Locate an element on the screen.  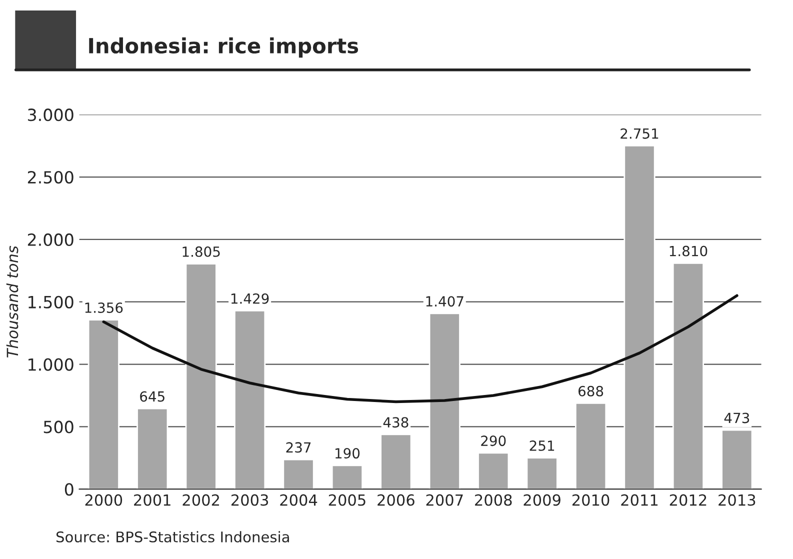
data-label: 1.407 is located at coordinates (445, 301).